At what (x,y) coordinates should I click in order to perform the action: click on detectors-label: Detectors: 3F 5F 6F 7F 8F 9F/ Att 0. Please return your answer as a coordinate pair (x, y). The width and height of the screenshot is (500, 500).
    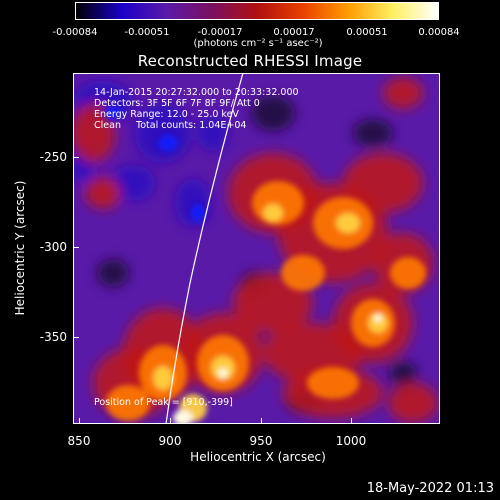
    Looking at the image, I should click on (177, 103).